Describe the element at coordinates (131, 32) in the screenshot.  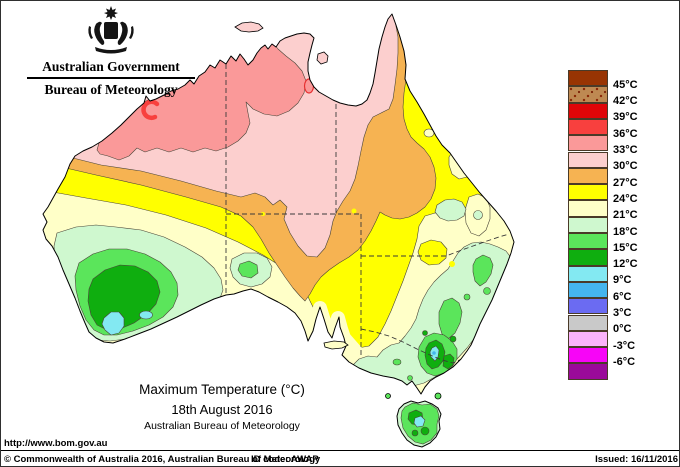
I see `wattle-right-icon` at that location.